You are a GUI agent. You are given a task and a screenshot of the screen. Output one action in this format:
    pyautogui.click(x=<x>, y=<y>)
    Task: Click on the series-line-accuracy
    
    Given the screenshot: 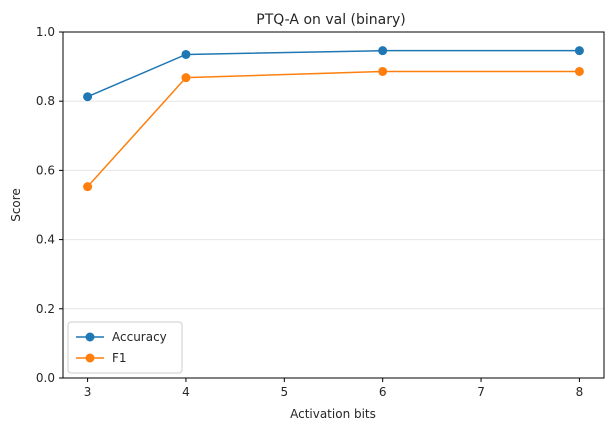 What is the action you would take?
    pyautogui.click(x=333, y=73)
    